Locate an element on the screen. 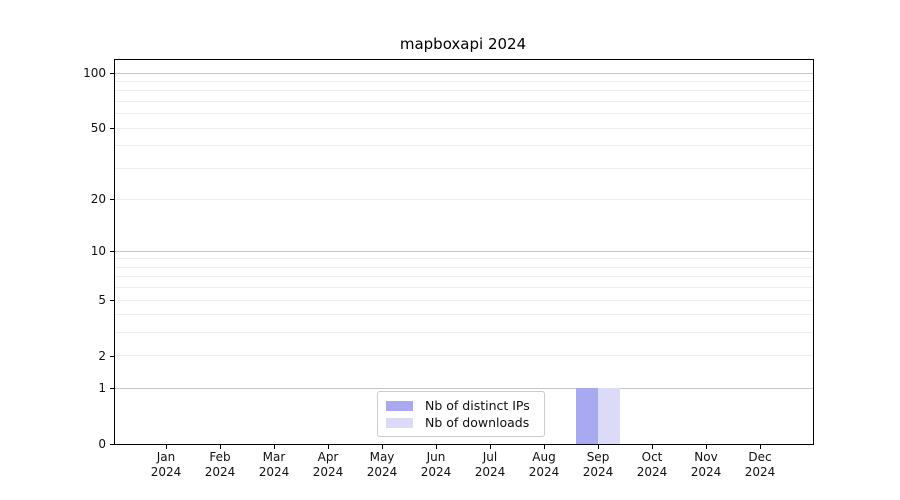  x-tick-label: Oct 2024 is located at coordinates (652, 465).